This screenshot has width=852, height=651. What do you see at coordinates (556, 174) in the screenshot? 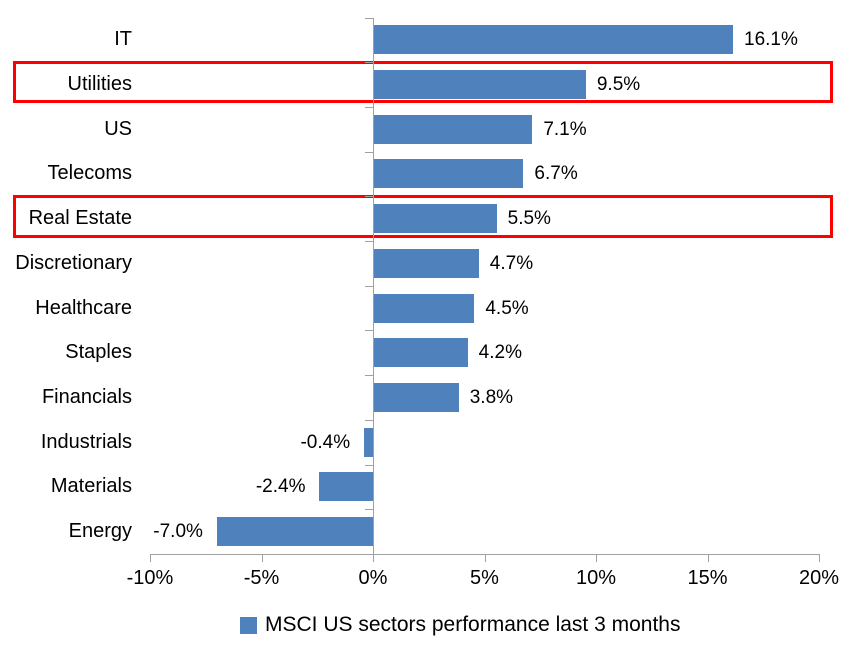
I see `value-label: 6.7%` at bounding box center [556, 174].